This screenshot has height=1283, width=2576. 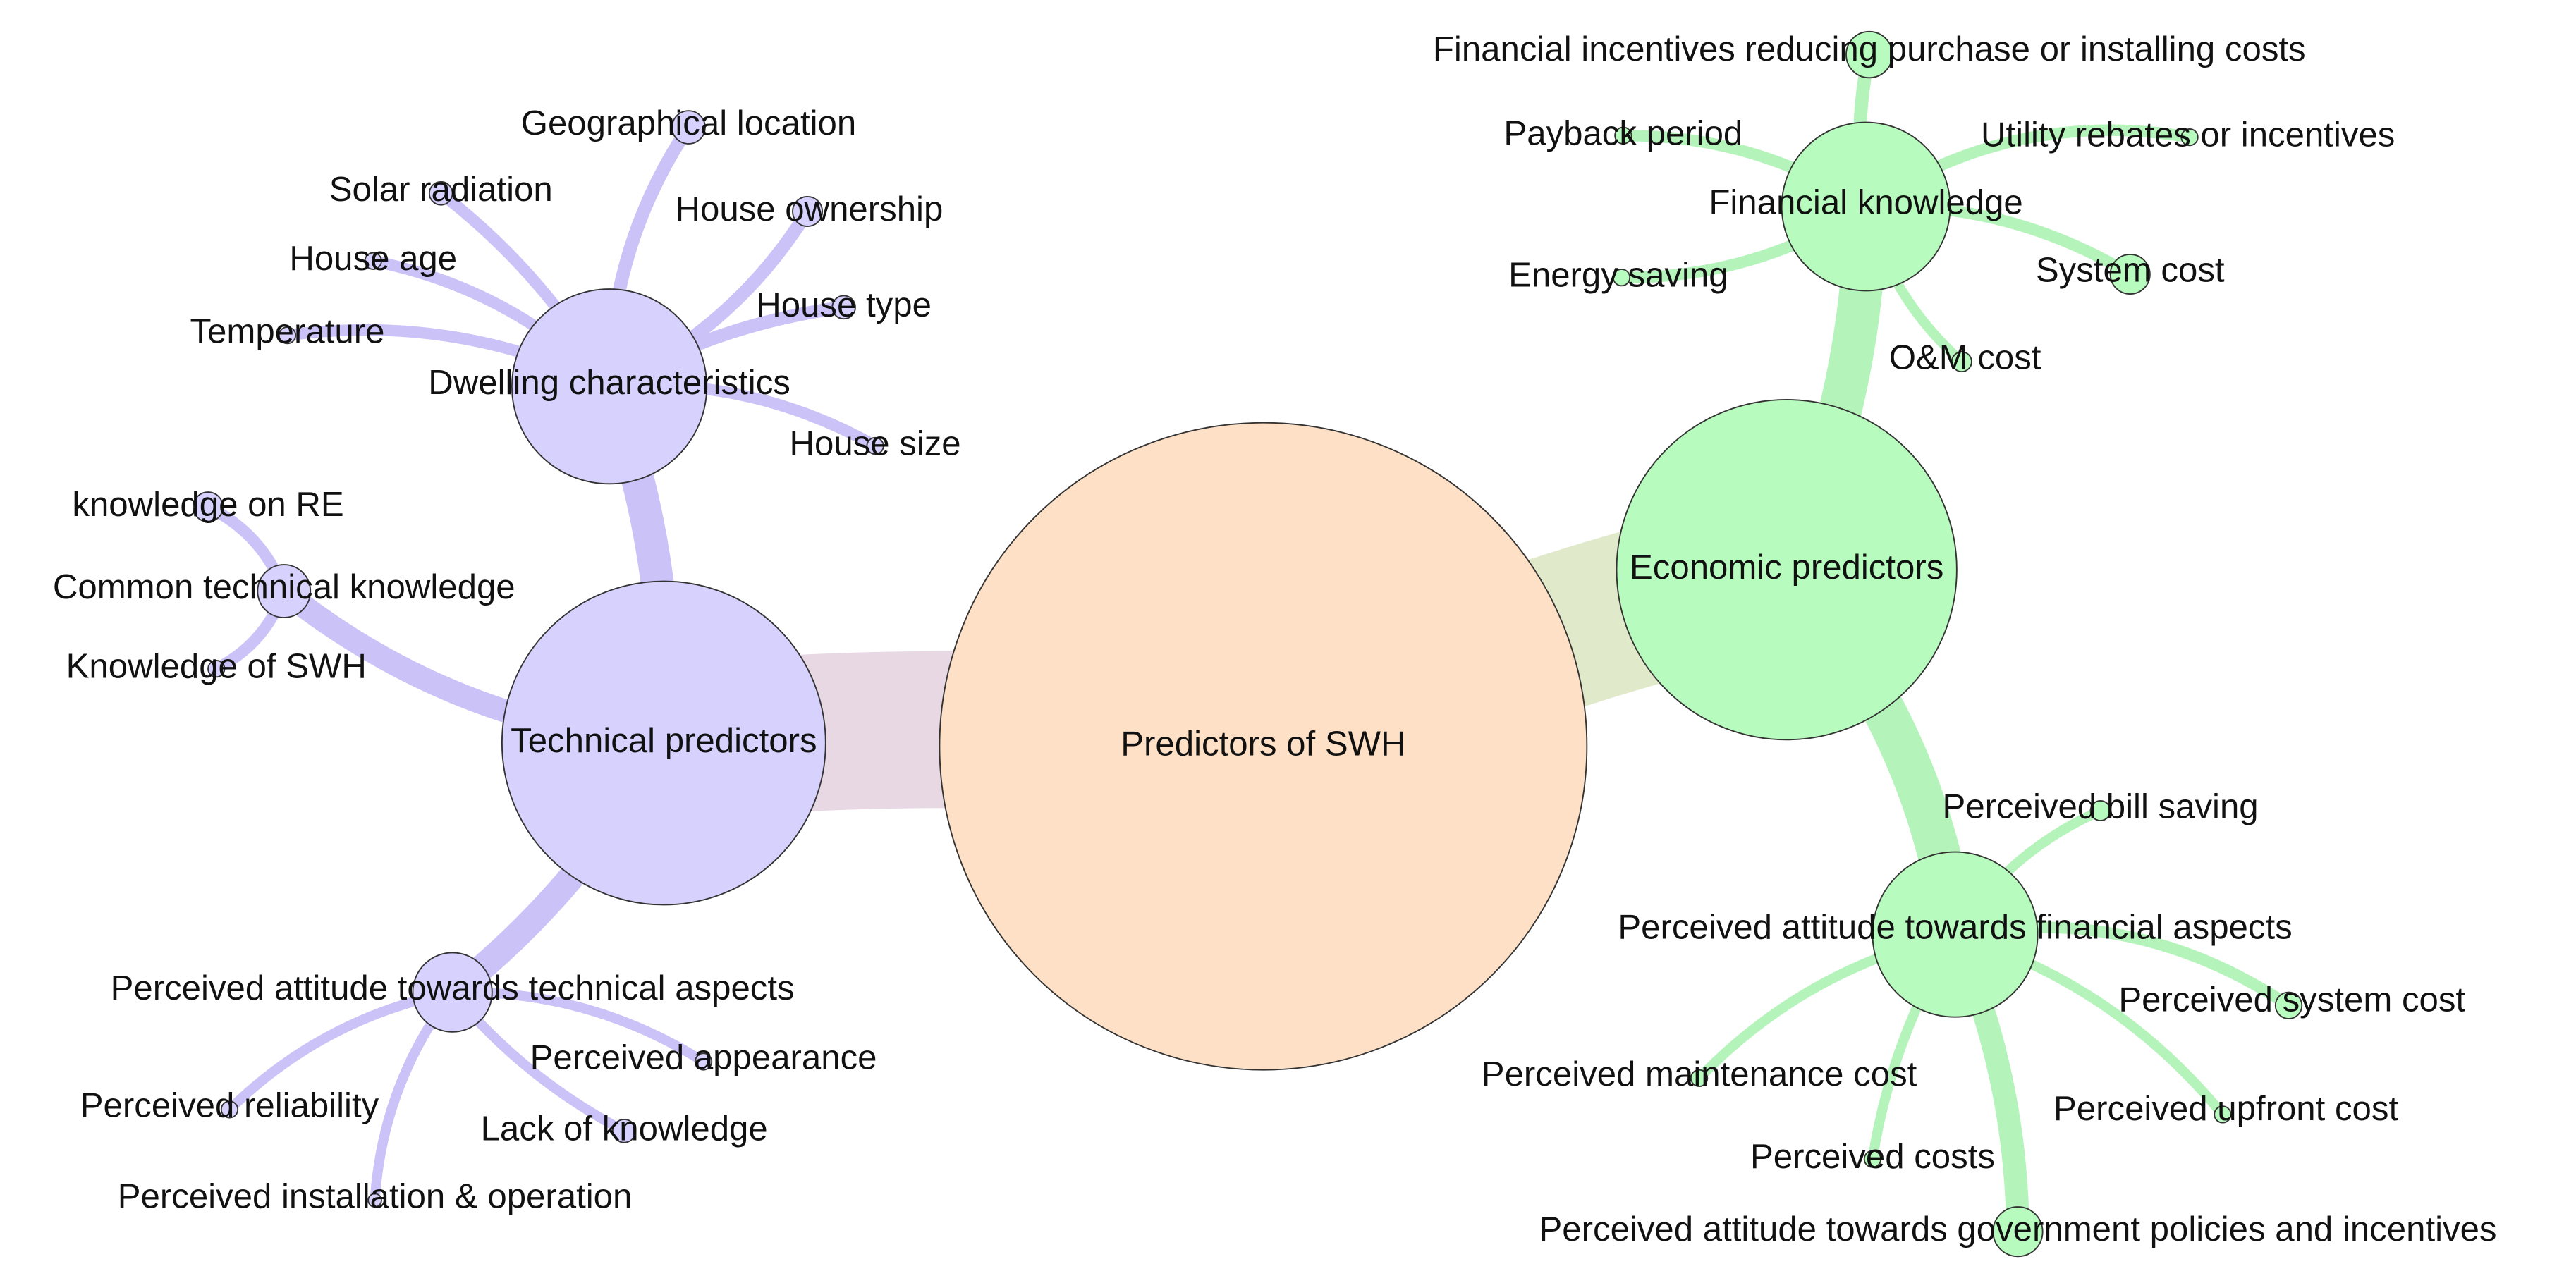 I want to click on node-label: Dwelling characteristics, so click(x=609, y=383).